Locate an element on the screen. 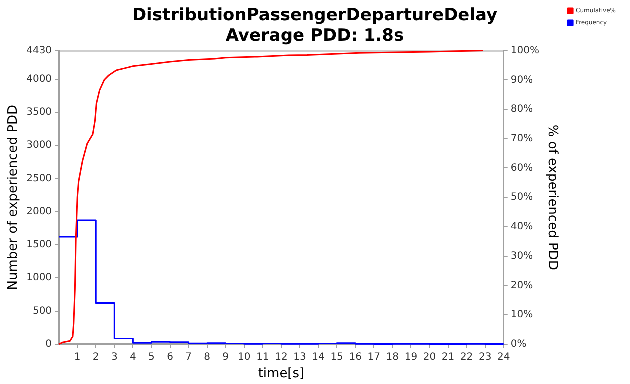  y2-tick-label: 40% is located at coordinates (522, 227).